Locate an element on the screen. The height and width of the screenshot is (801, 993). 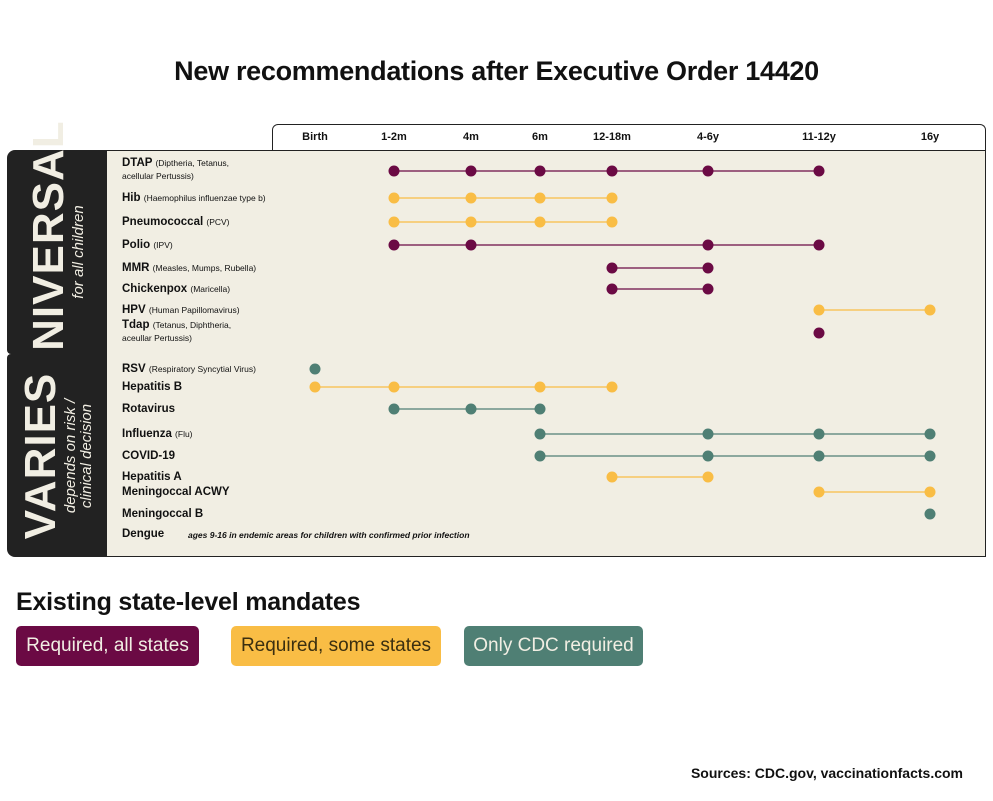
vaccine-label-mmr: MMR (Measles, Mumps, Rubella) is located at coordinates (189, 268).